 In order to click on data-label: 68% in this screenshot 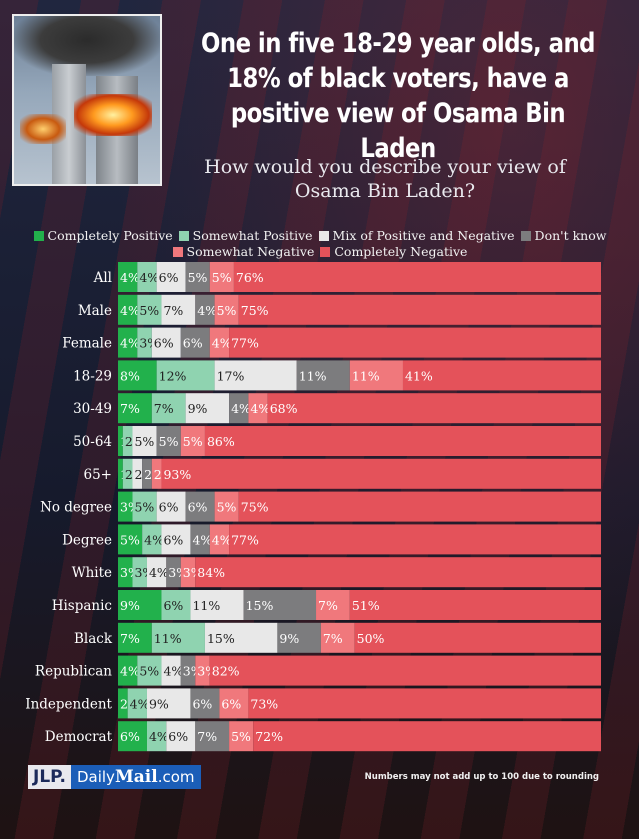, I will do `click(284, 408)`.